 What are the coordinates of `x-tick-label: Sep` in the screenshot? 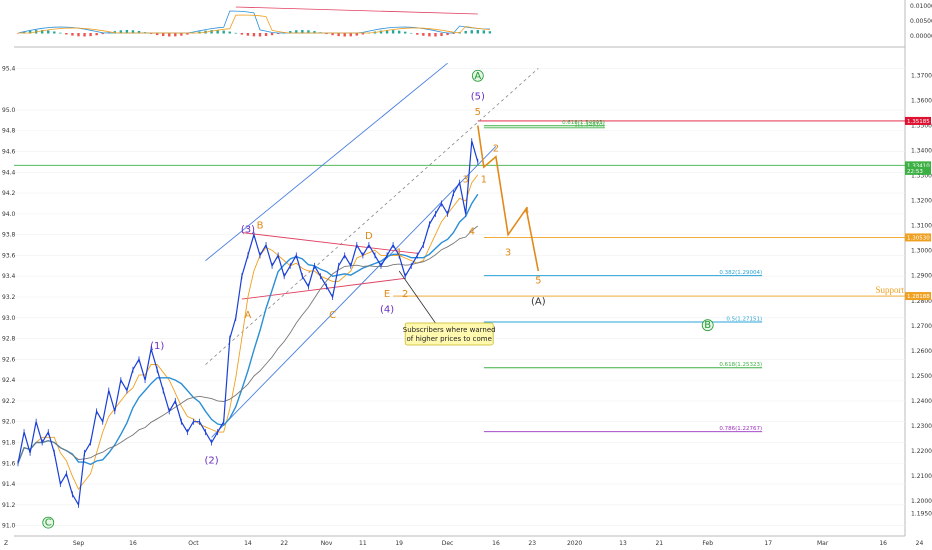 It's located at (79, 543).